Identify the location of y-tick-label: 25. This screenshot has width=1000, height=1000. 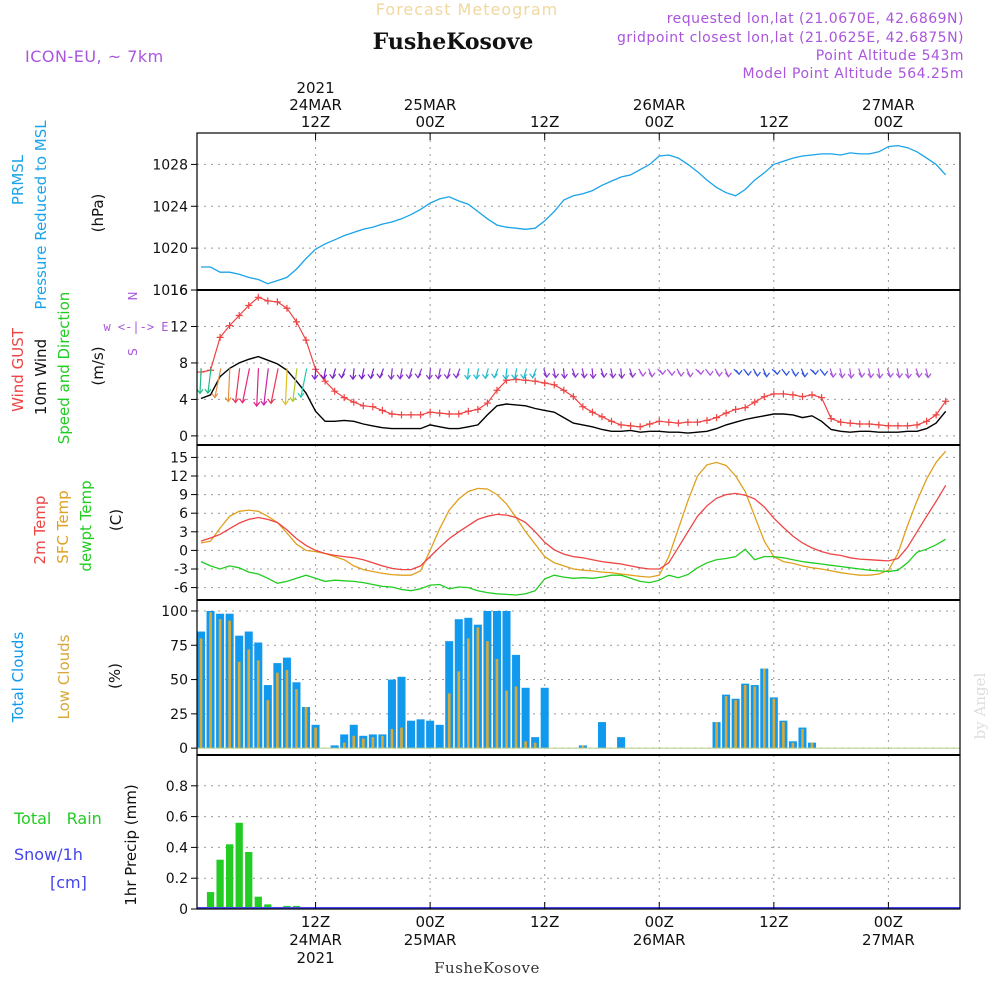
(179, 715).